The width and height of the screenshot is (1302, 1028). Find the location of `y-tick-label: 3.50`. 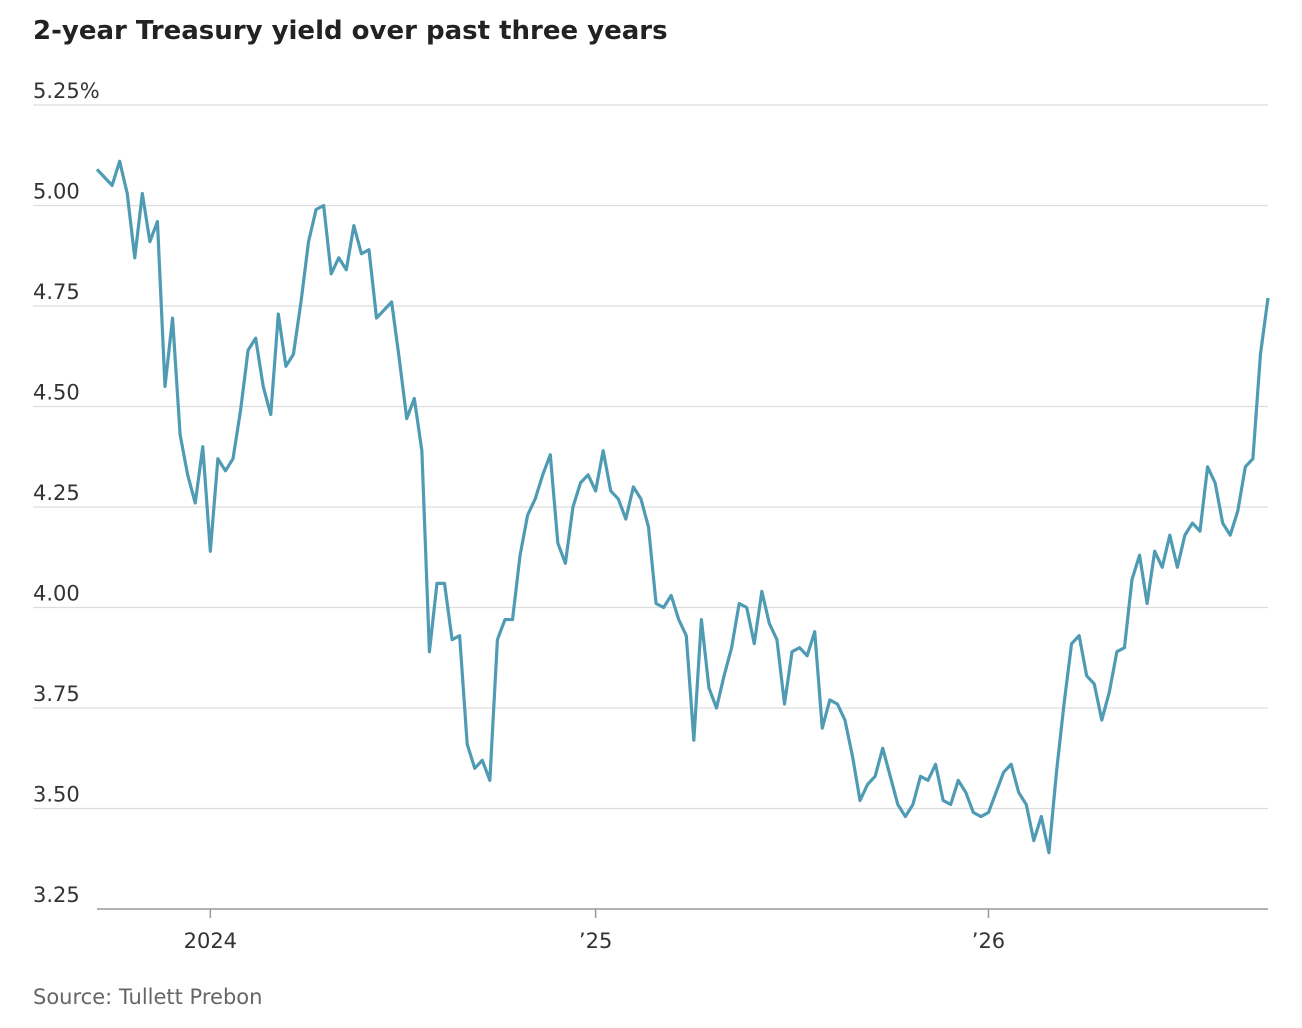

y-tick-label: 3.50 is located at coordinates (56, 795).